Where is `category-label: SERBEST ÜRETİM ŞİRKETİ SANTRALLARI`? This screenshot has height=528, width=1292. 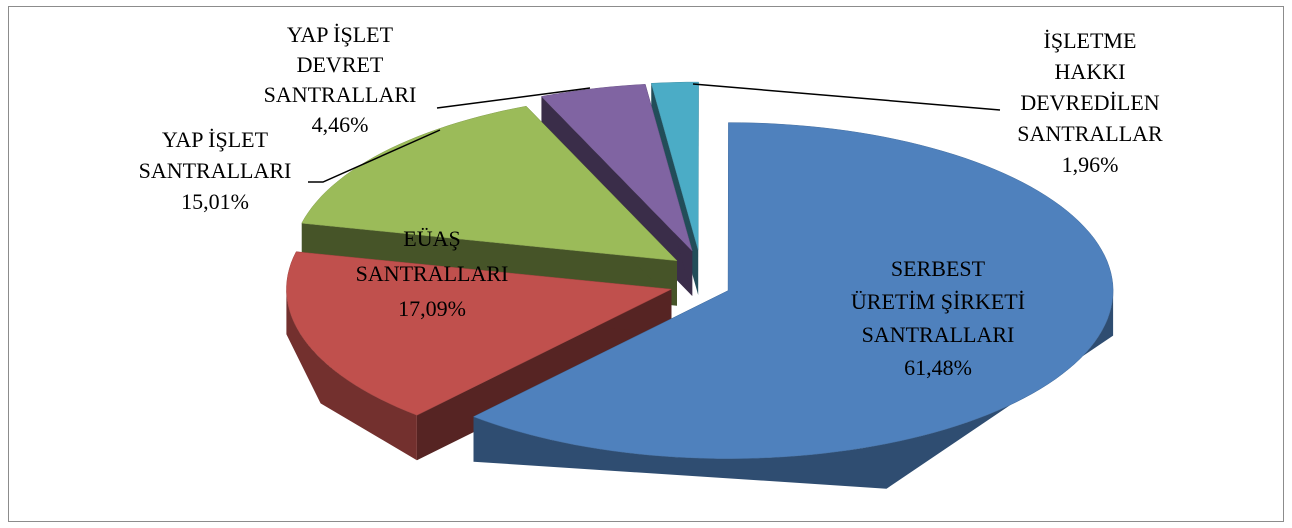 category-label: SERBEST ÜRETİM ŞİRKETİ SANTRALLARI is located at coordinates (938, 301).